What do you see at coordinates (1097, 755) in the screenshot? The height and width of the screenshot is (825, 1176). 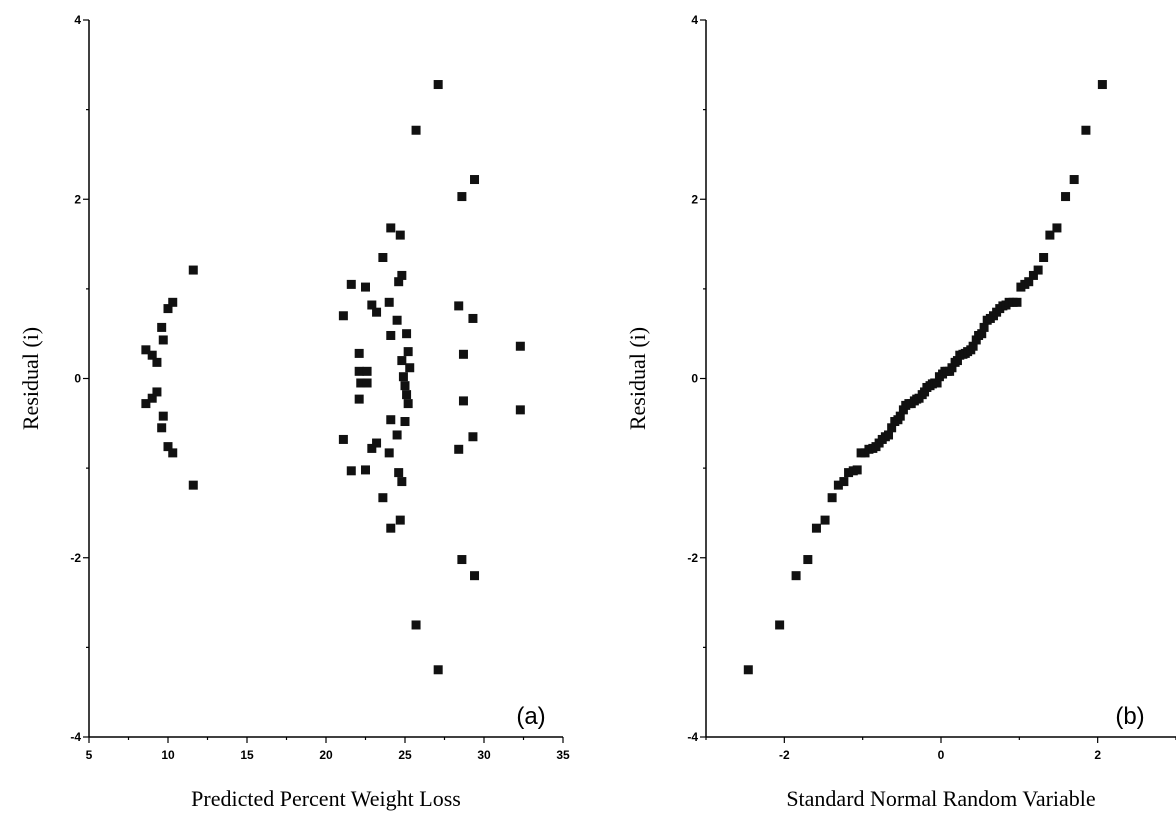 I see `x-tick-label: 2` at bounding box center [1097, 755].